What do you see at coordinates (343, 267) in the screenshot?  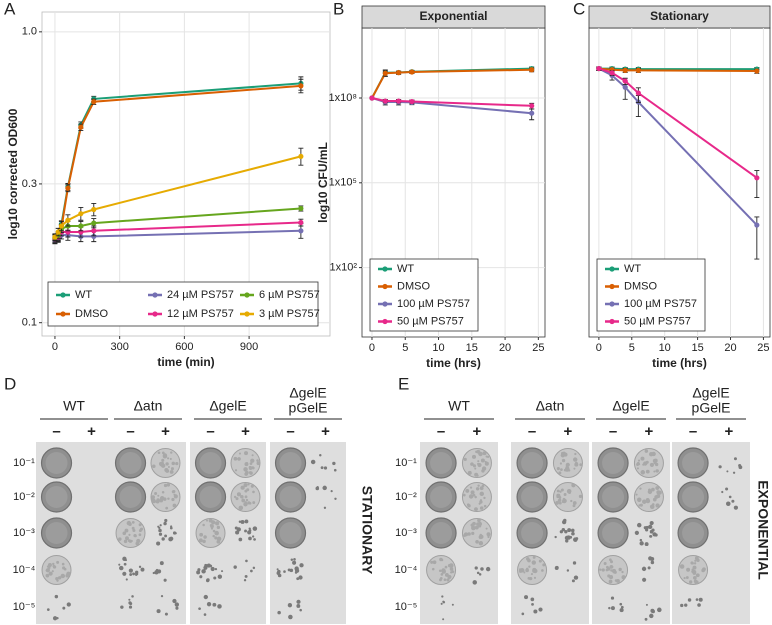 I see `y-tick-label: 1x10²` at bounding box center [343, 267].